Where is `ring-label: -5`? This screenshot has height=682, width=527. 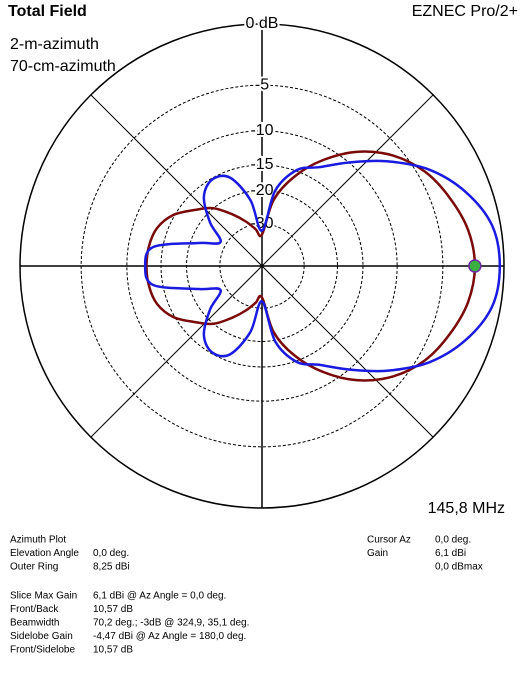 ring-label: -5 is located at coordinates (262, 84).